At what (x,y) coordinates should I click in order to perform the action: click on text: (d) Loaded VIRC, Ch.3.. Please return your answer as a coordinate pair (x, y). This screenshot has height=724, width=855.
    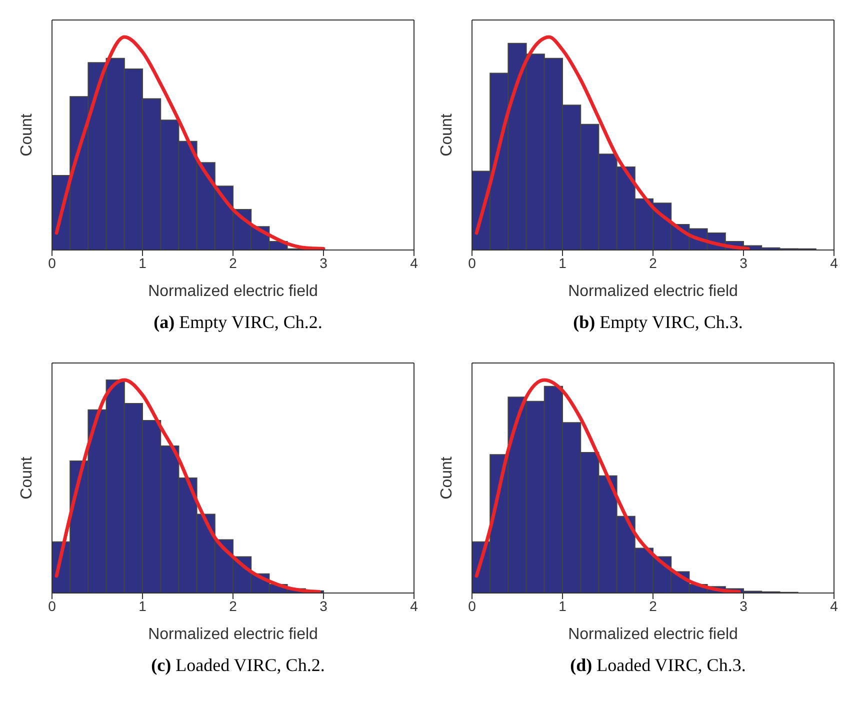
    Looking at the image, I should click on (658, 665).